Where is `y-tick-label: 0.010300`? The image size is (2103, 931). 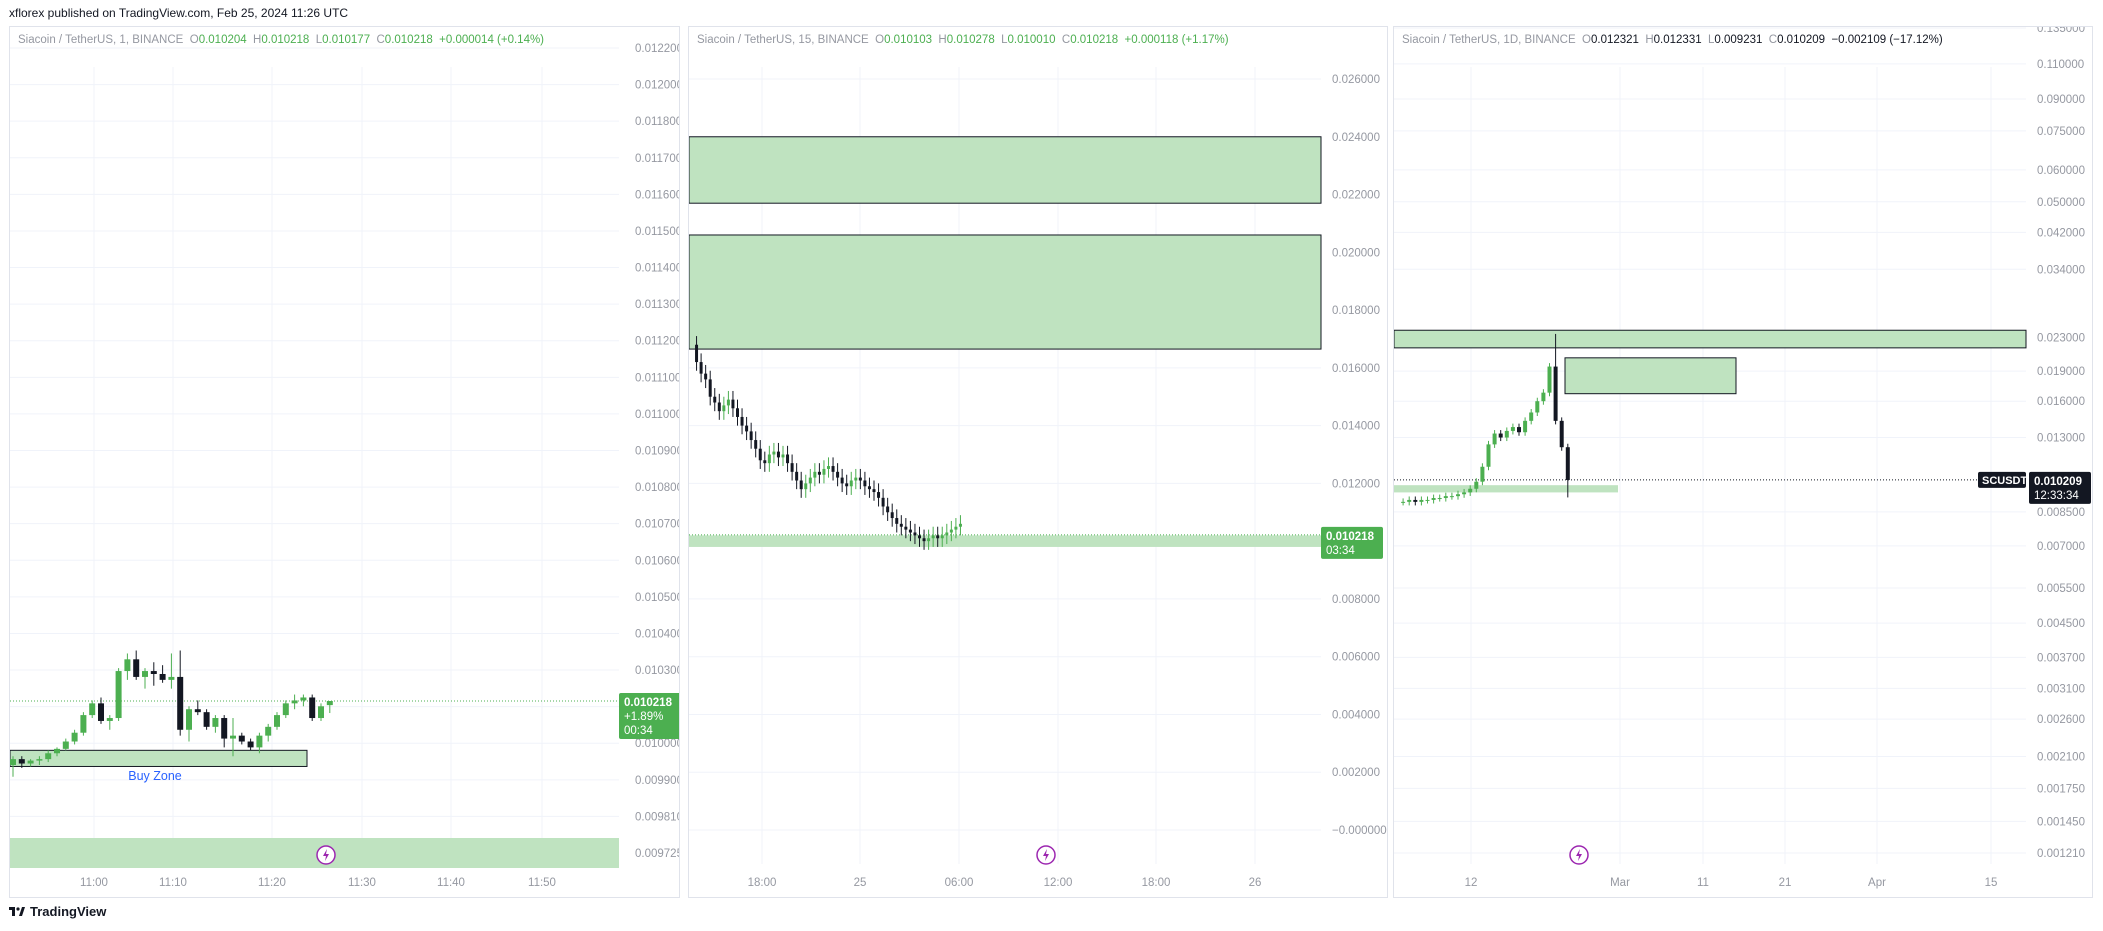 y-tick-label: 0.010300 is located at coordinates (657, 671).